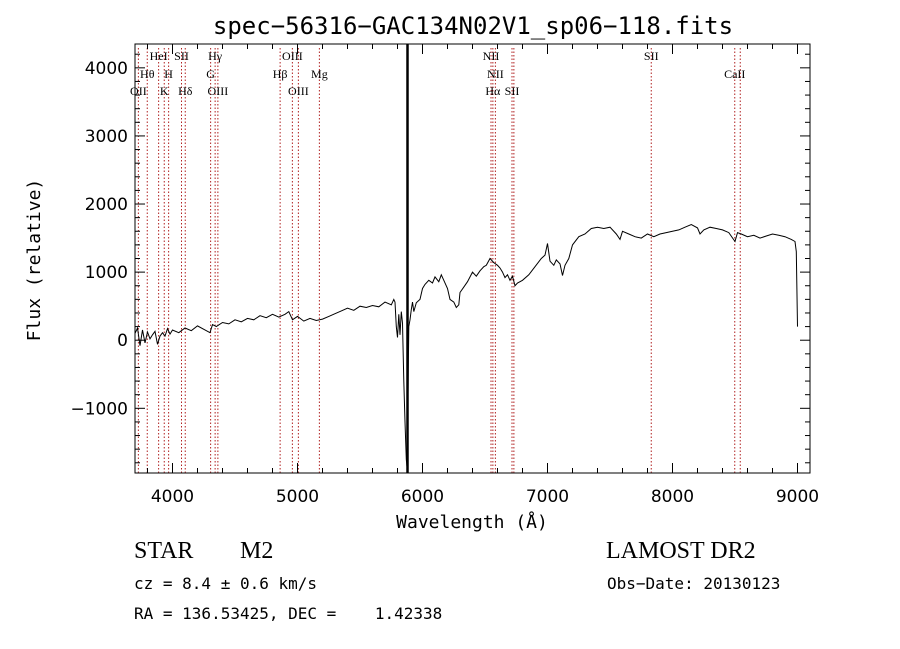 This screenshot has height=649, width=900. I want to click on x-tick-label: 9000, so click(797, 497).